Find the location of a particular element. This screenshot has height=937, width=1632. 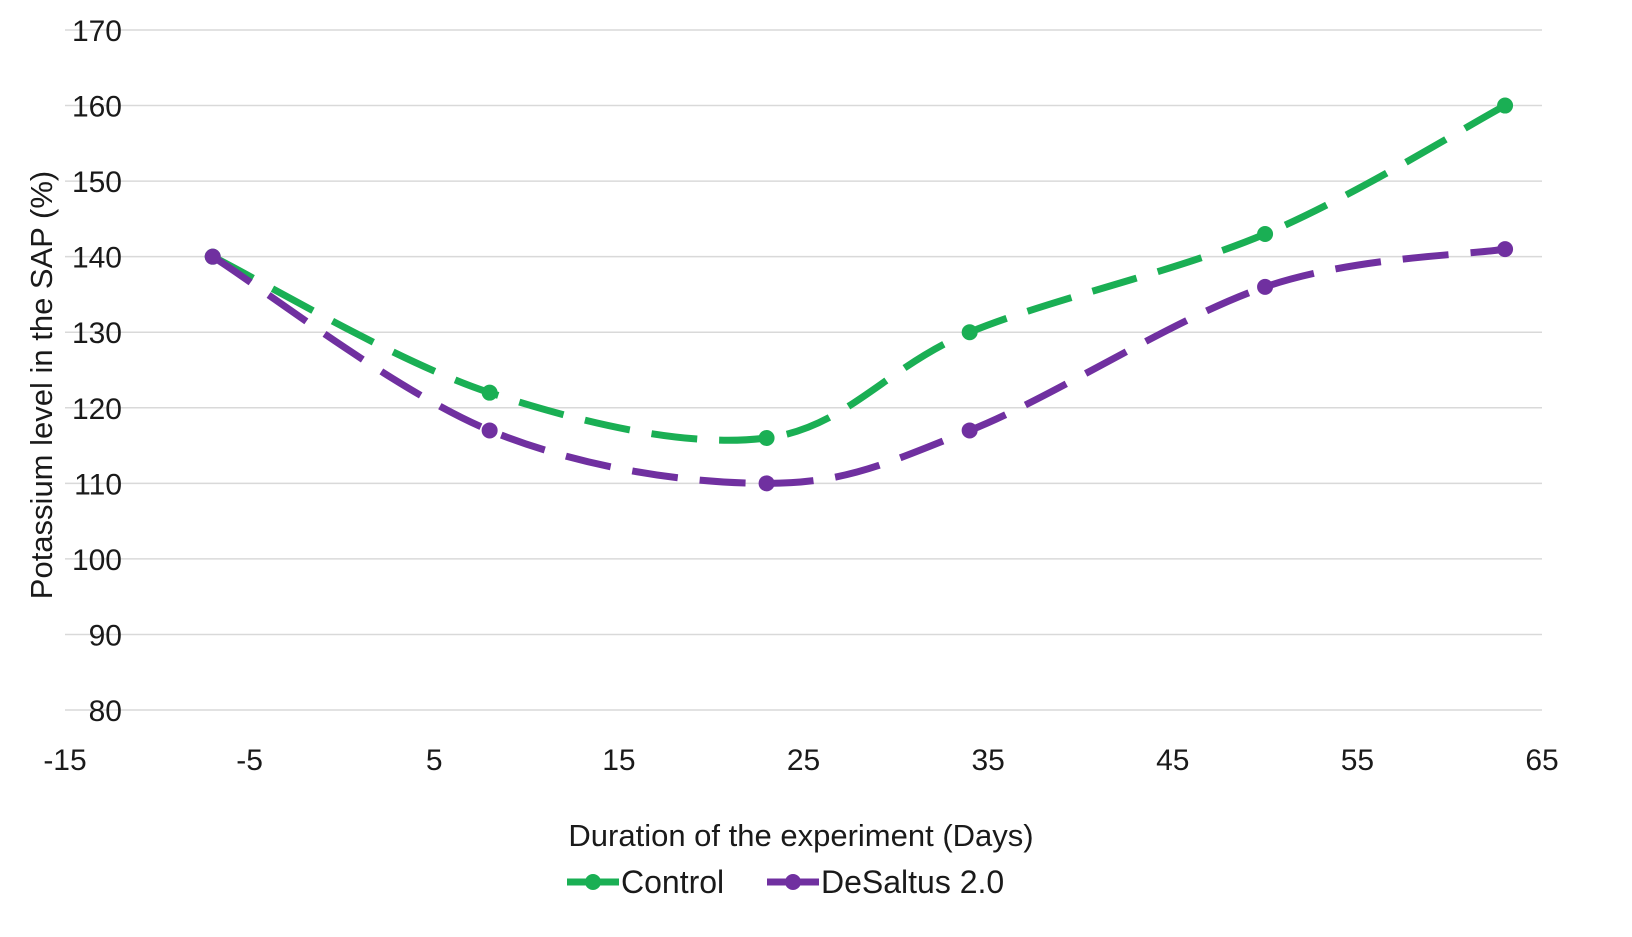

legend-label: Control is located at coordinates (672, 882).